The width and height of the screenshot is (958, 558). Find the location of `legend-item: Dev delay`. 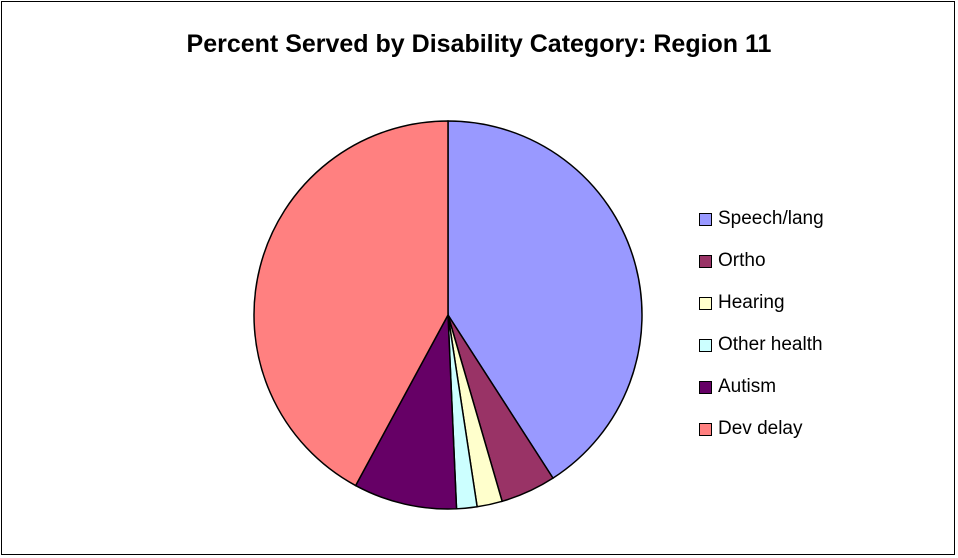

legend-item: Dev delay is located at coordinates (761, 429).